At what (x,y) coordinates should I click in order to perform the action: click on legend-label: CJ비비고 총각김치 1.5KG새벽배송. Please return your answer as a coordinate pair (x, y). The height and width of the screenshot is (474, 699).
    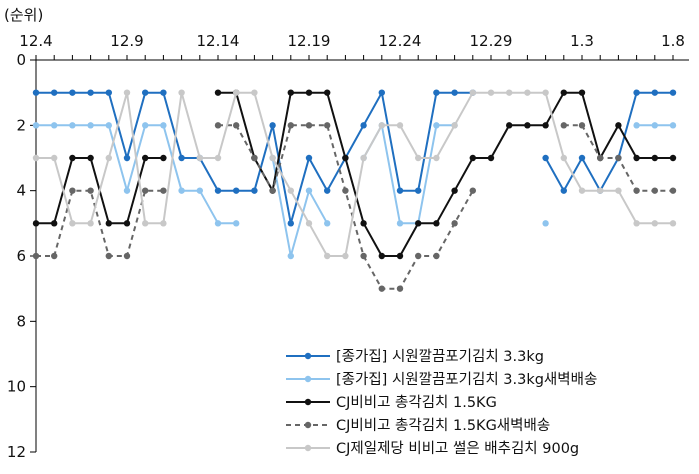
    Looking at the image, I should click on (443, 425).